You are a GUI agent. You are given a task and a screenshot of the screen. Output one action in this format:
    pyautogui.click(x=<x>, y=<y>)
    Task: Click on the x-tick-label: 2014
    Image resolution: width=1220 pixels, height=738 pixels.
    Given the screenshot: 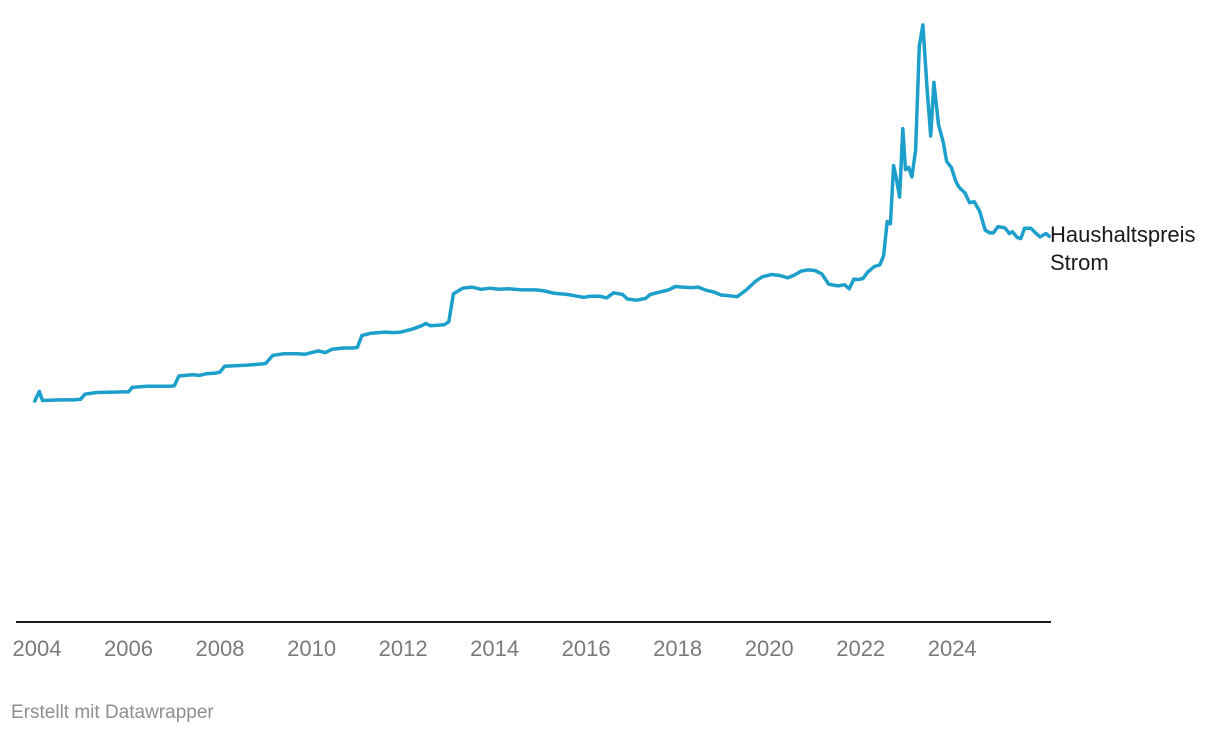 What is the action you would take?
    pyautogui.click(x=494, y=648)
    